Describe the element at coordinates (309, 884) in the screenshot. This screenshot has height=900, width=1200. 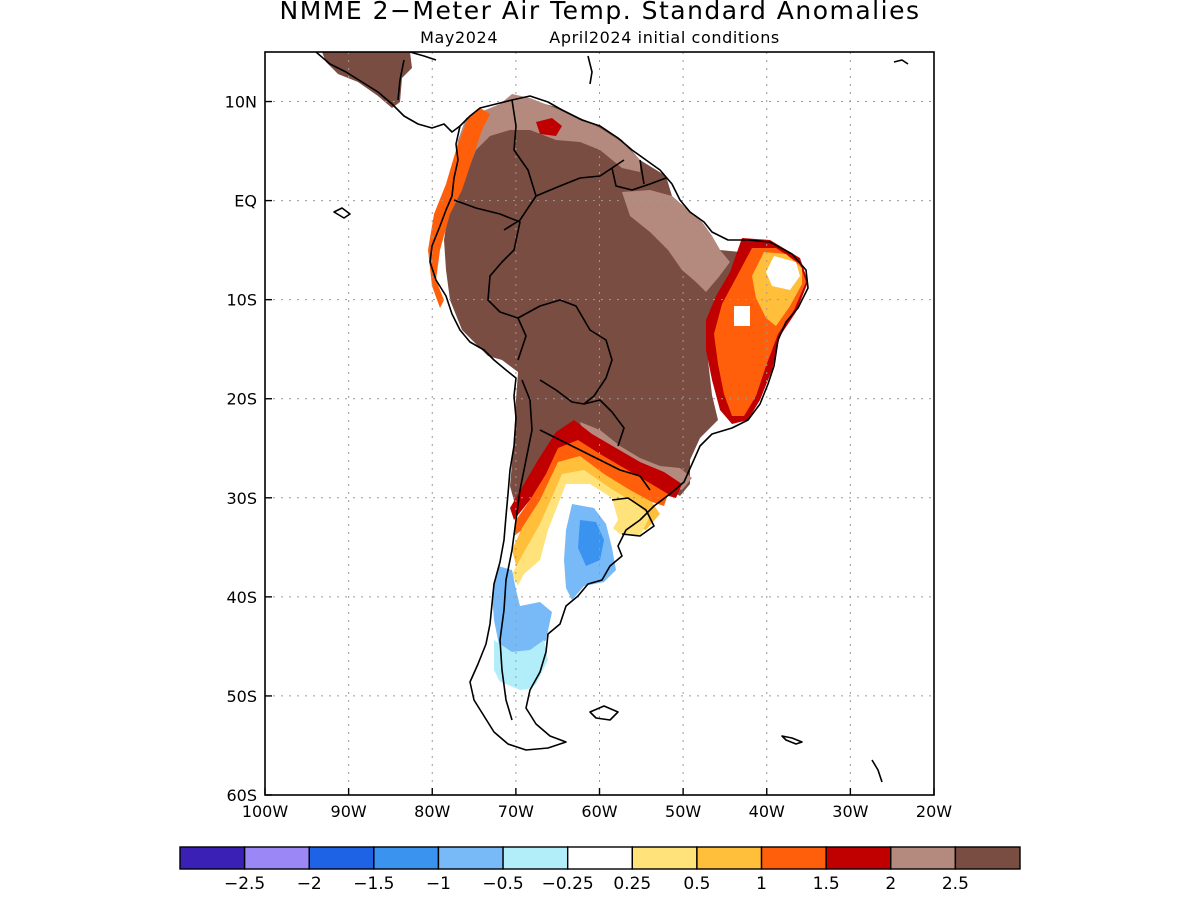
I see `colorbar-label: −2` at that location.